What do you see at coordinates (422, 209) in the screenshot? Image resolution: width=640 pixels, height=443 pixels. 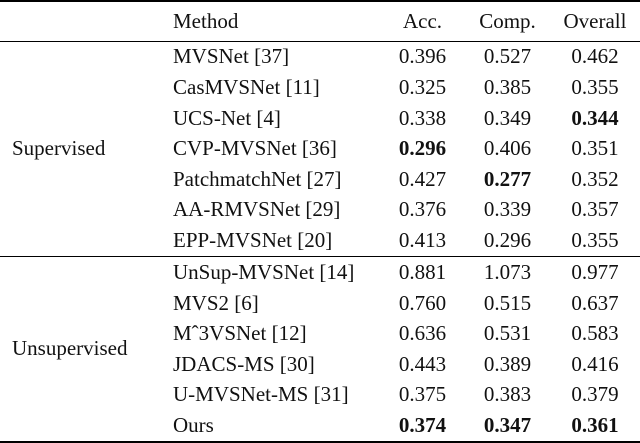 I see `acc-cell: 0.376` at bounding box center [422, 209].